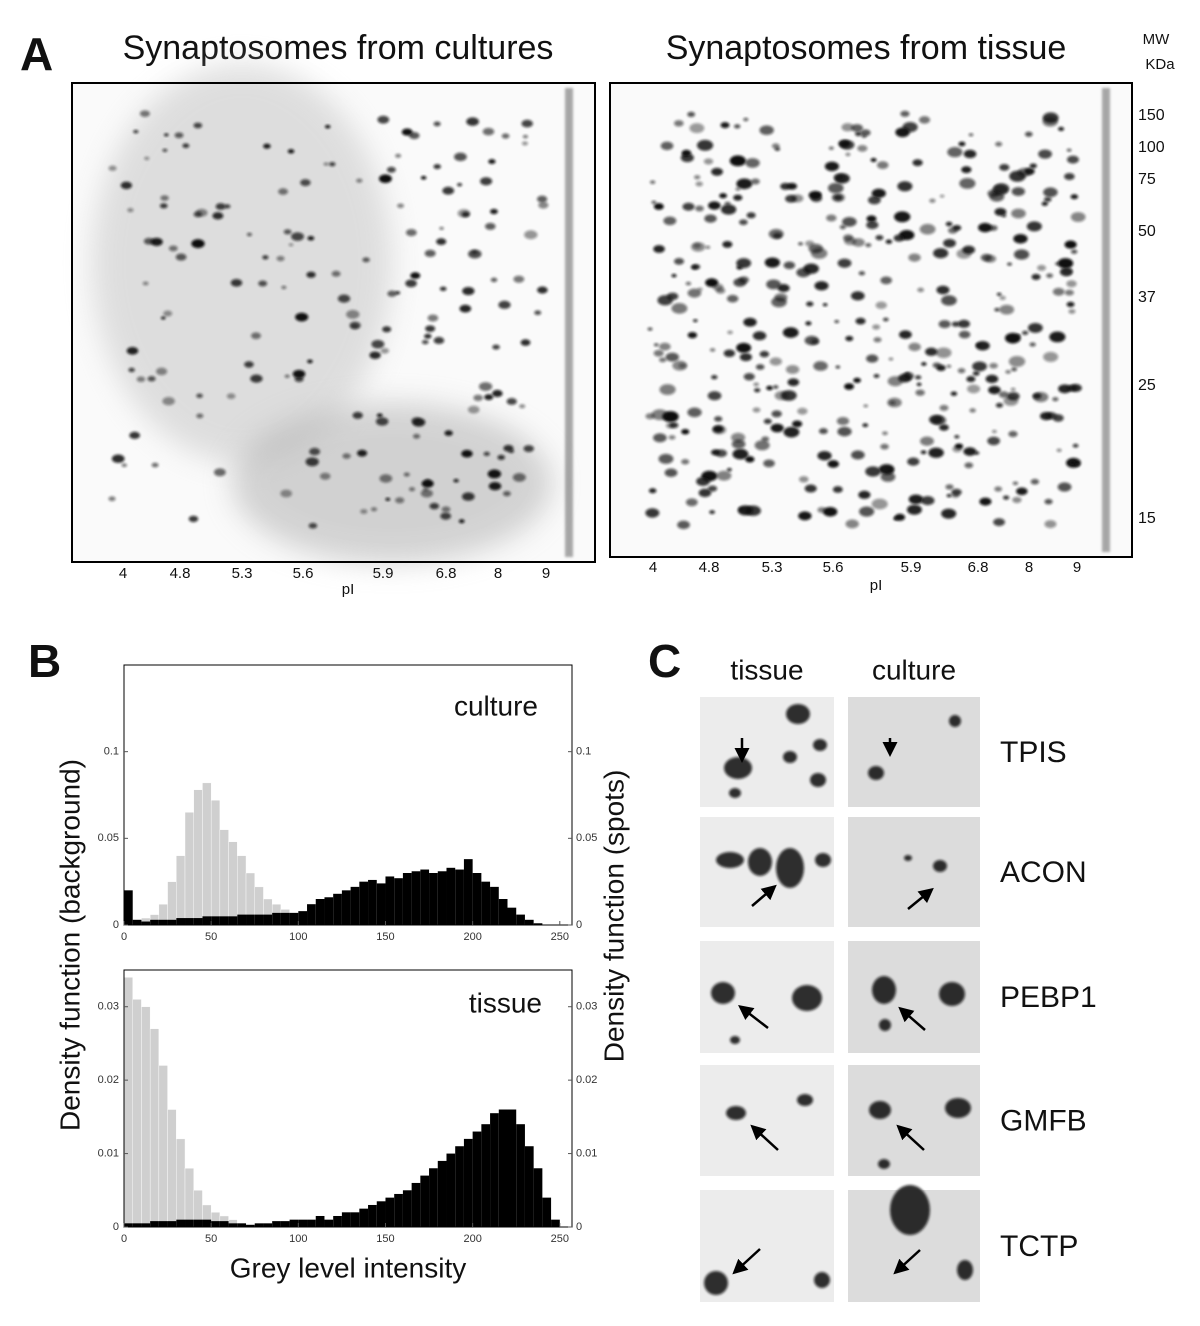 The image size is (1200, 1326). I want to click on y2-tick-label: 0.02, so click(586, 1080).